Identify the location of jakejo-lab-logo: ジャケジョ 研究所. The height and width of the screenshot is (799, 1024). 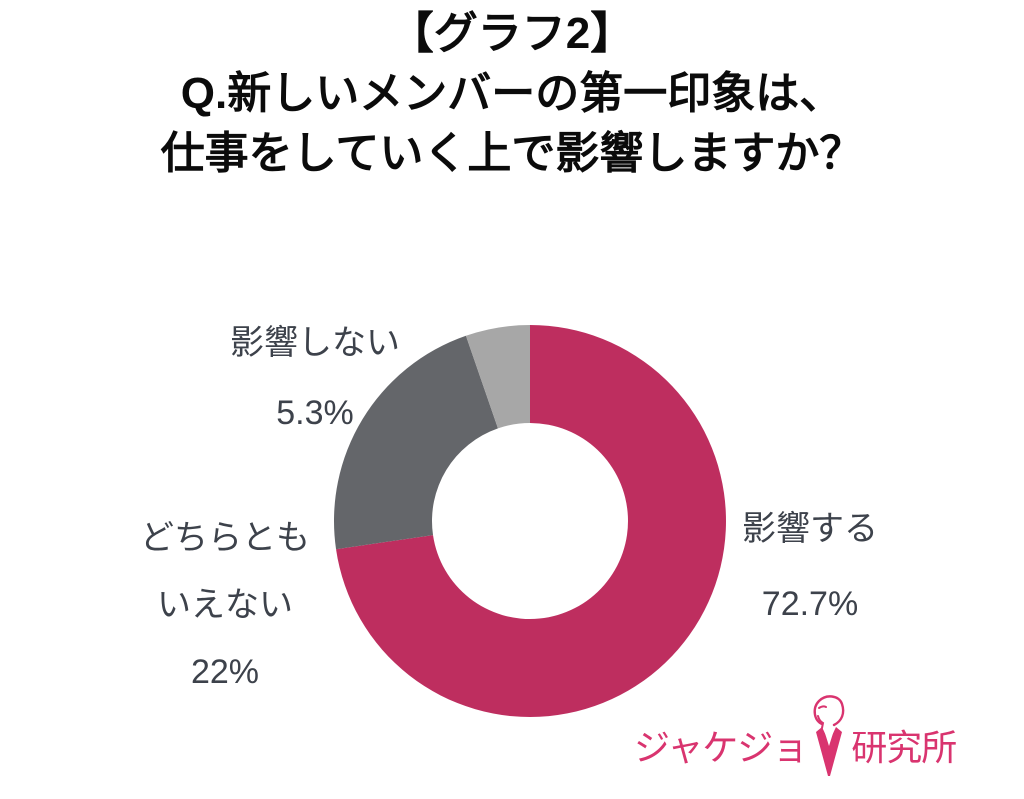
(795, 734).